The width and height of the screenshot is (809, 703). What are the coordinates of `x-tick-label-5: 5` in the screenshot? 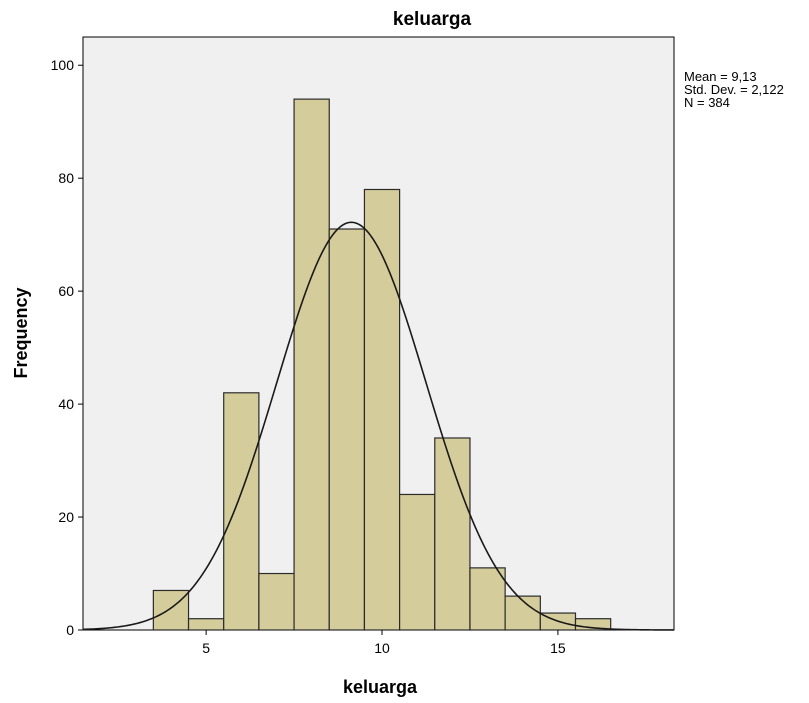 It's located at (206, 648).